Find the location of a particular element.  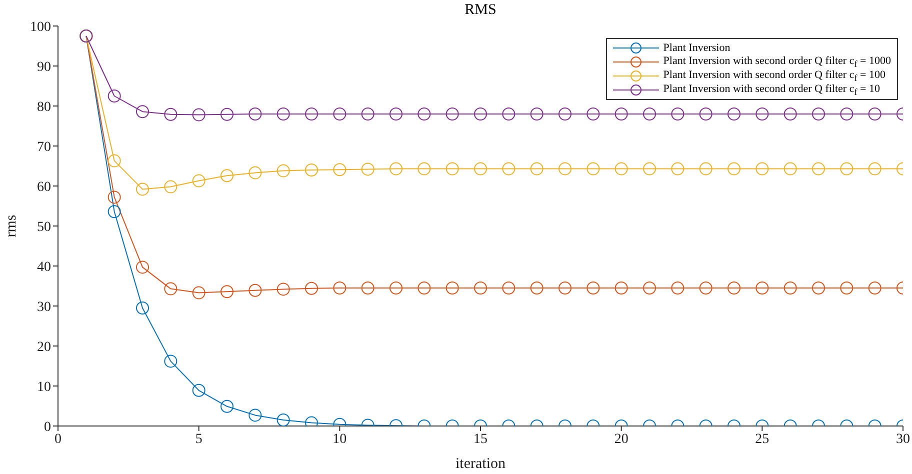

x-tick-label: 10 is located at coordinates (339, 439).